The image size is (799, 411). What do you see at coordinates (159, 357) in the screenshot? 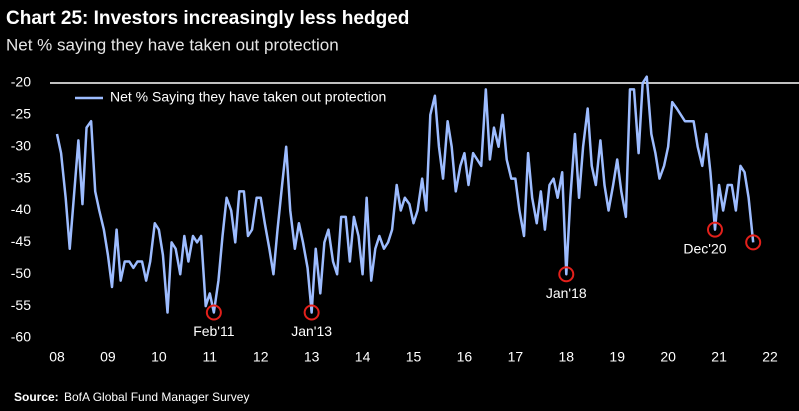
I see `x-tick-label: 10` at bounding box center [159, 357].